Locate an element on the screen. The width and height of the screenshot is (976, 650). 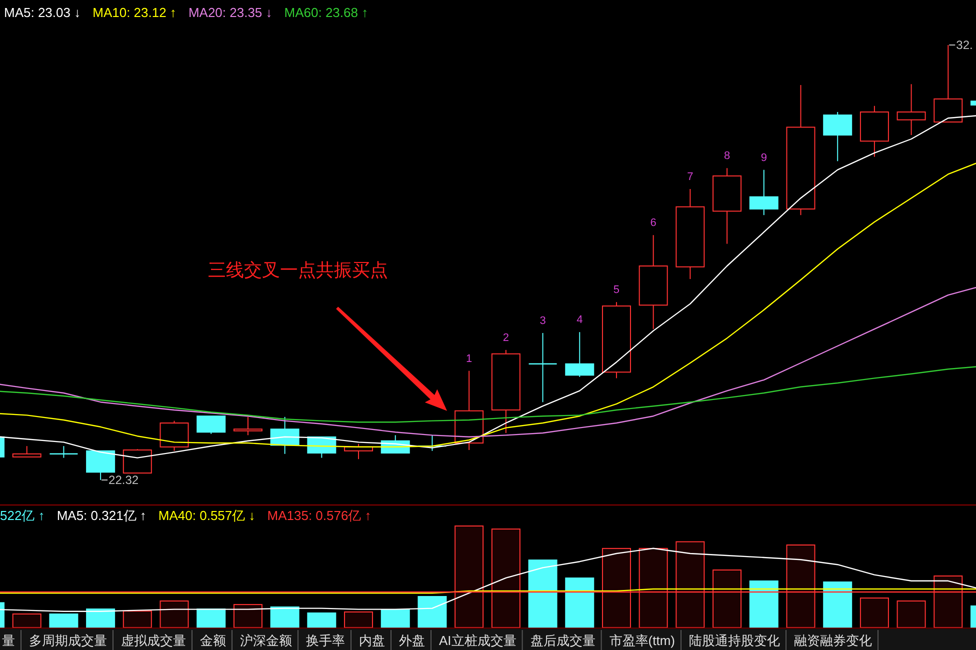
text: 沪深金额 is located at coordinates (266, 640).